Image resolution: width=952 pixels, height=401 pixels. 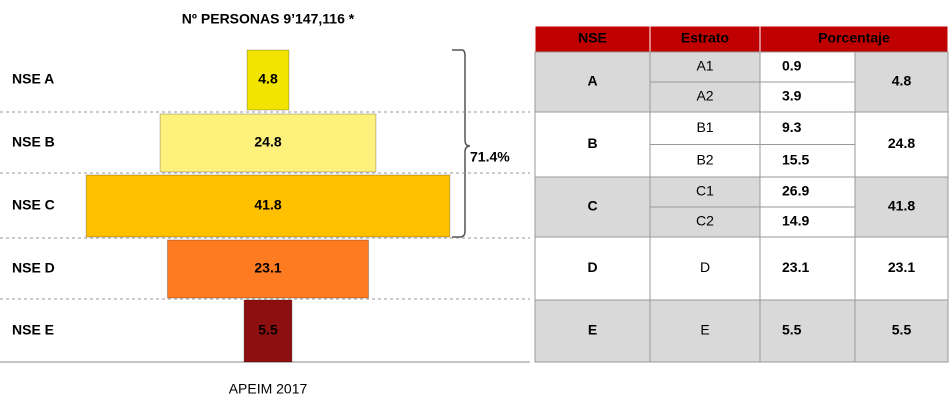 I want to click on strata-text: A2, so click(x=704, y=96).